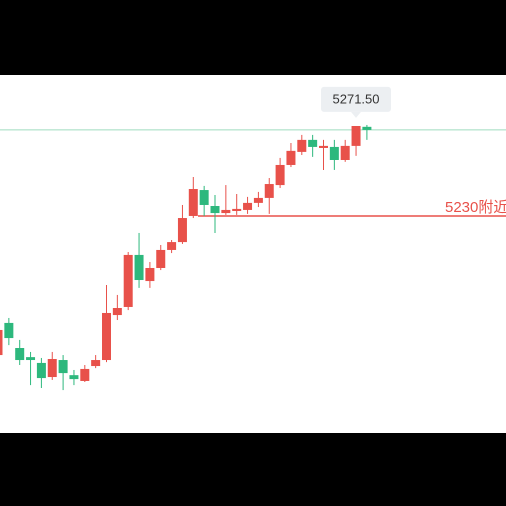 Image resolution: width=506 pixels, height=506 pixels. I want to click on high-marker-pointer, so click(356, 114).